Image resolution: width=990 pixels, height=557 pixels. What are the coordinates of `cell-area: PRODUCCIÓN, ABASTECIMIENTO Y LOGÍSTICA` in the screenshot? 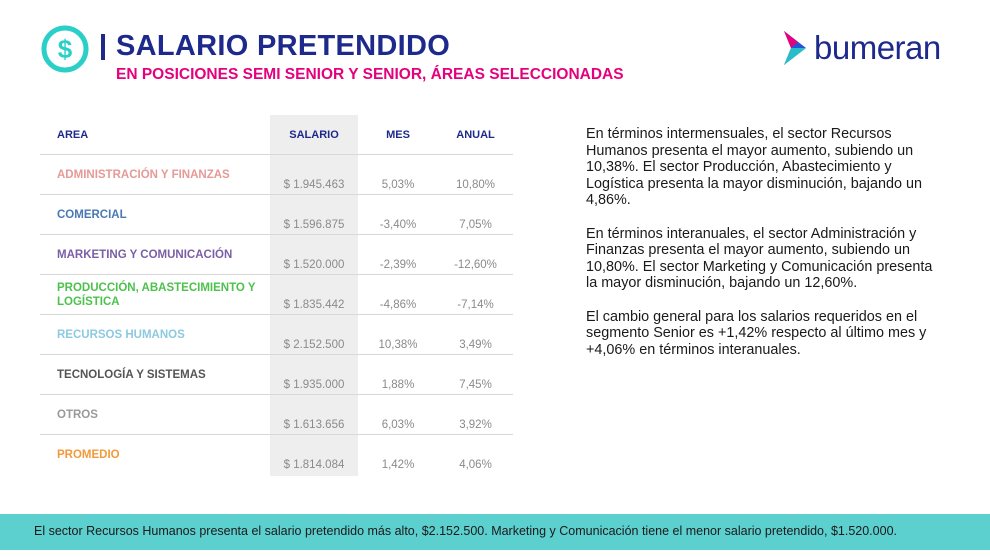 It's located at (156, 295).